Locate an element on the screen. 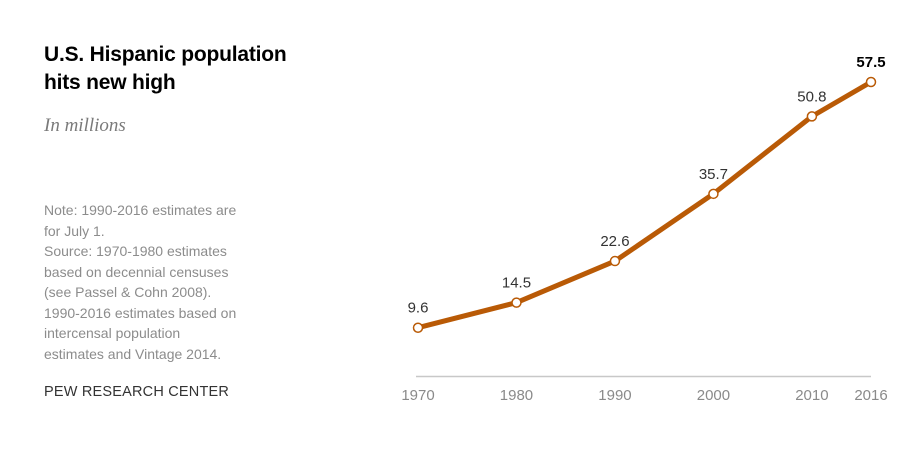 Image resolution: width=922 pixels, height=456 pixels. x-tick-label: 2010 is located at coordinates (811, 395).